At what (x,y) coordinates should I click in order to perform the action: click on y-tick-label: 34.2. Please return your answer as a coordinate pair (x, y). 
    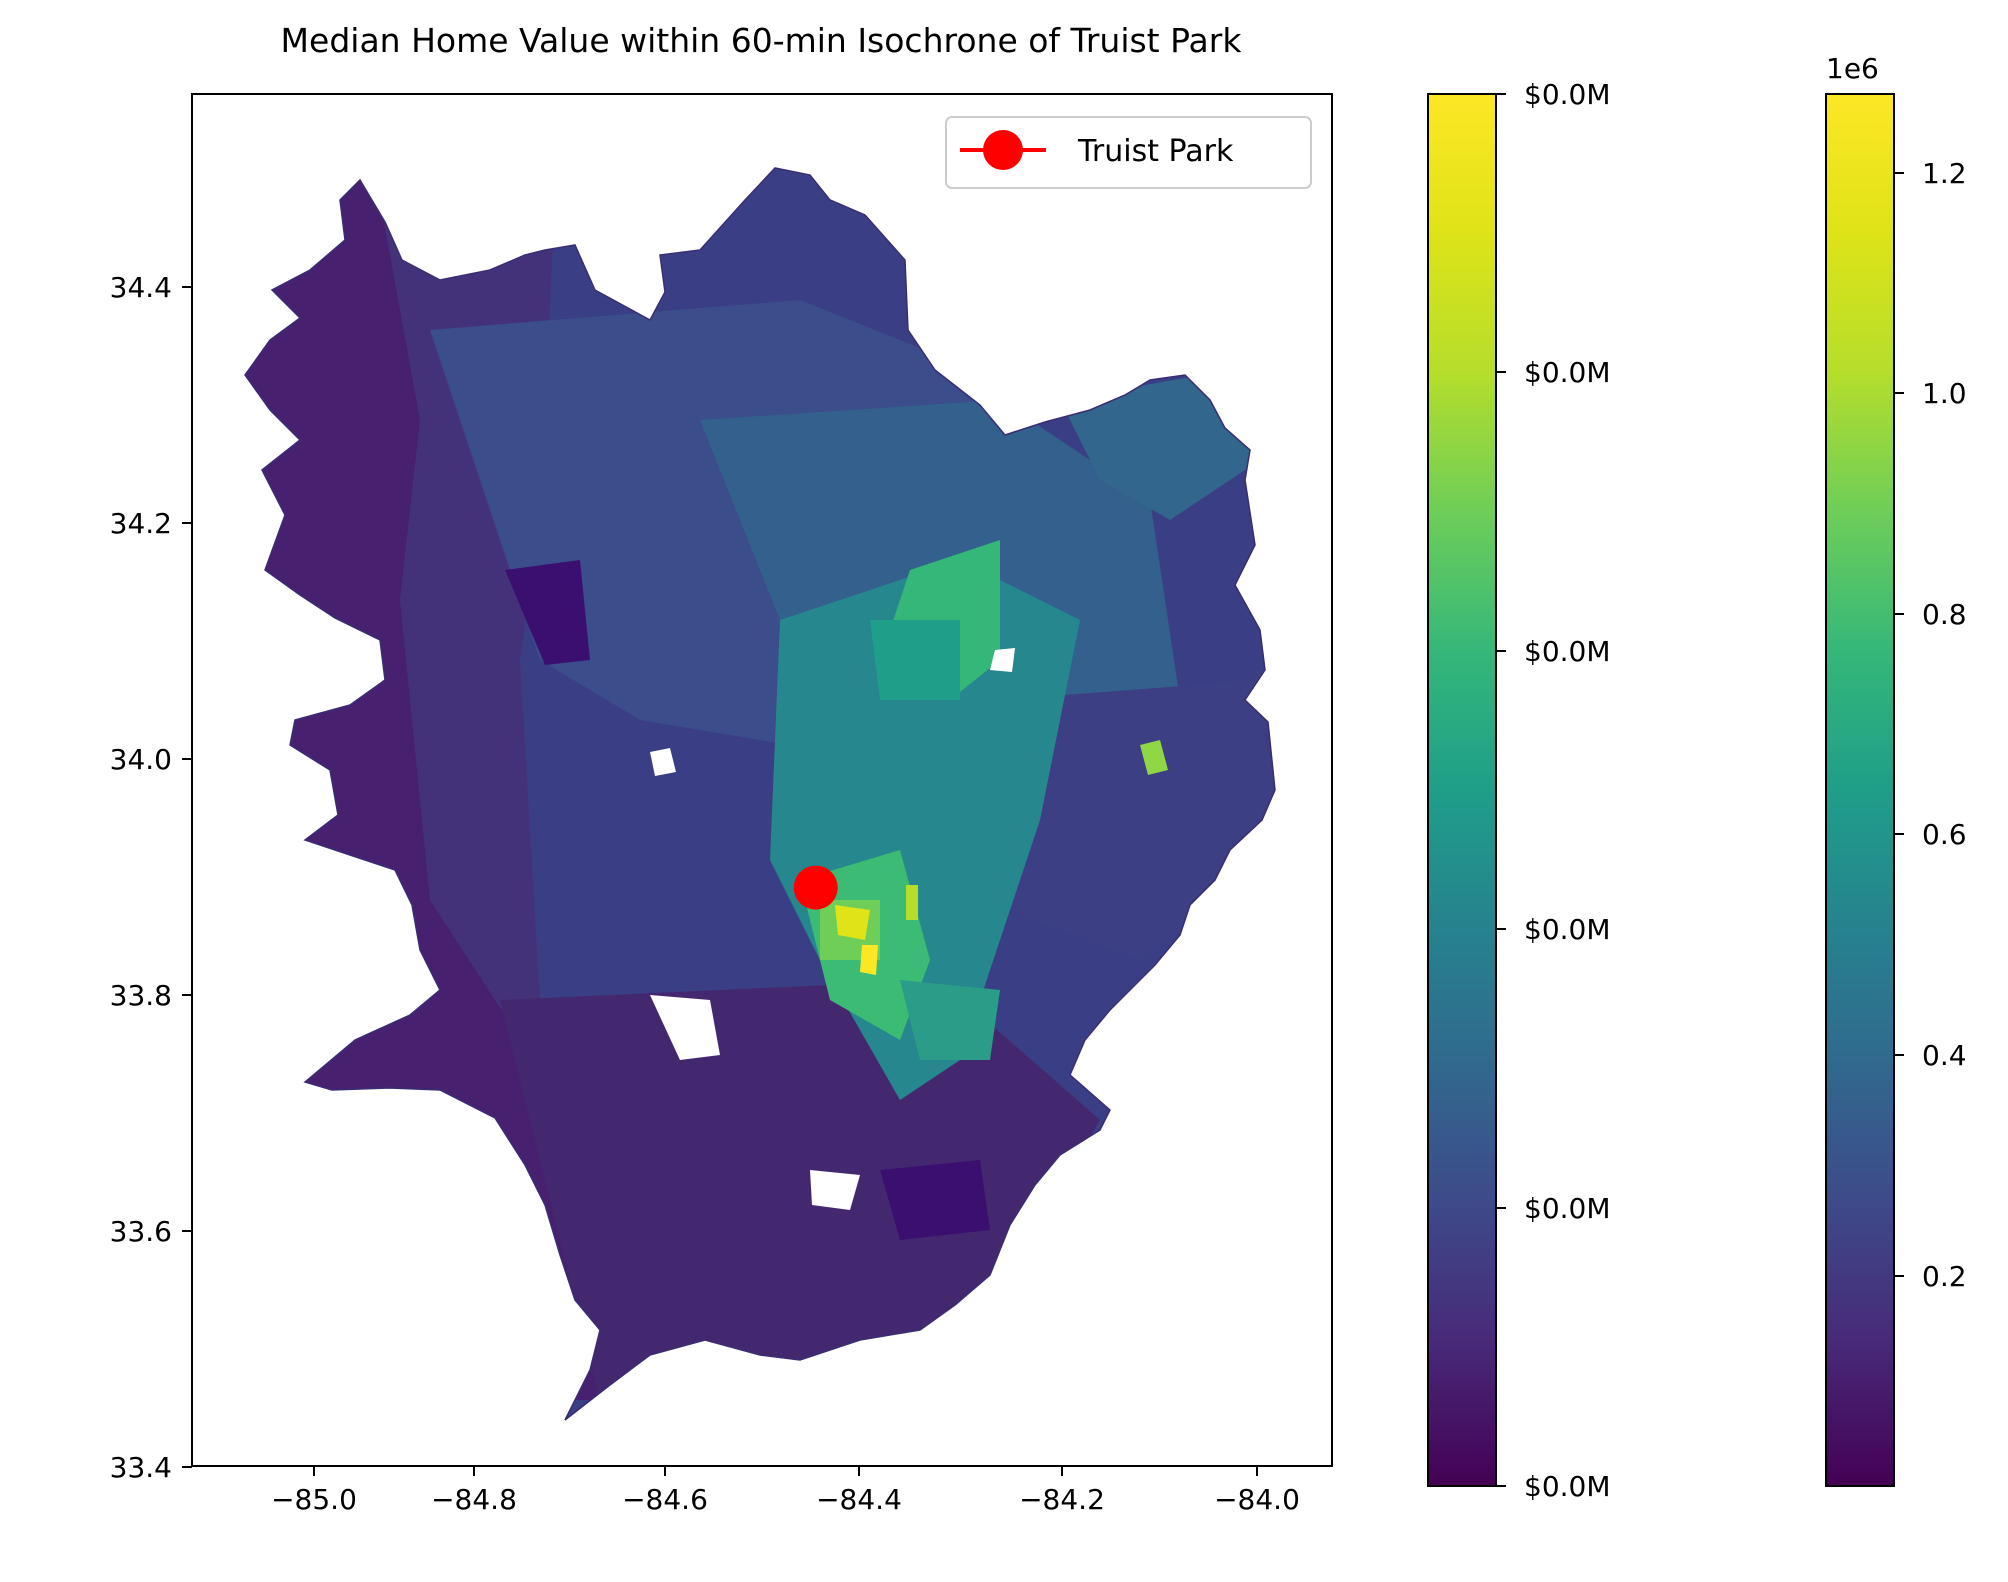
    Looking at the image, I should click on (141, 523).